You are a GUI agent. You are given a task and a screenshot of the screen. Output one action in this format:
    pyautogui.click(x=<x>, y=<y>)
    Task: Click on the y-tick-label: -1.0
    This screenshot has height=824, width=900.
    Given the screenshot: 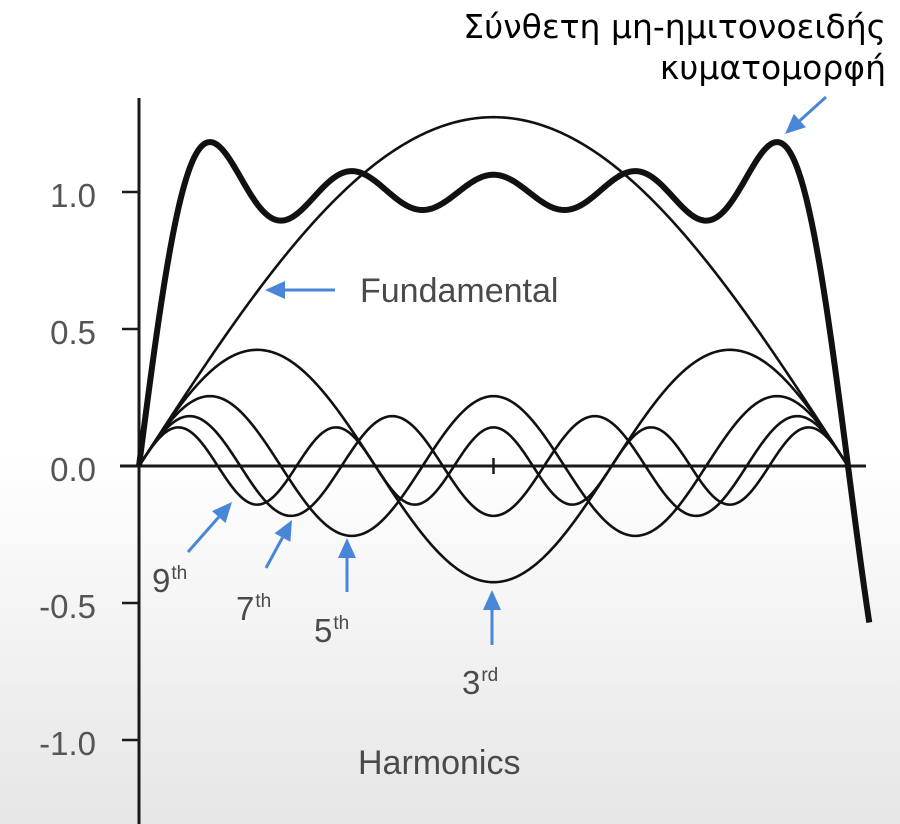 What is the action you would take?
    pyautogui.click(x=67, y=743)
    